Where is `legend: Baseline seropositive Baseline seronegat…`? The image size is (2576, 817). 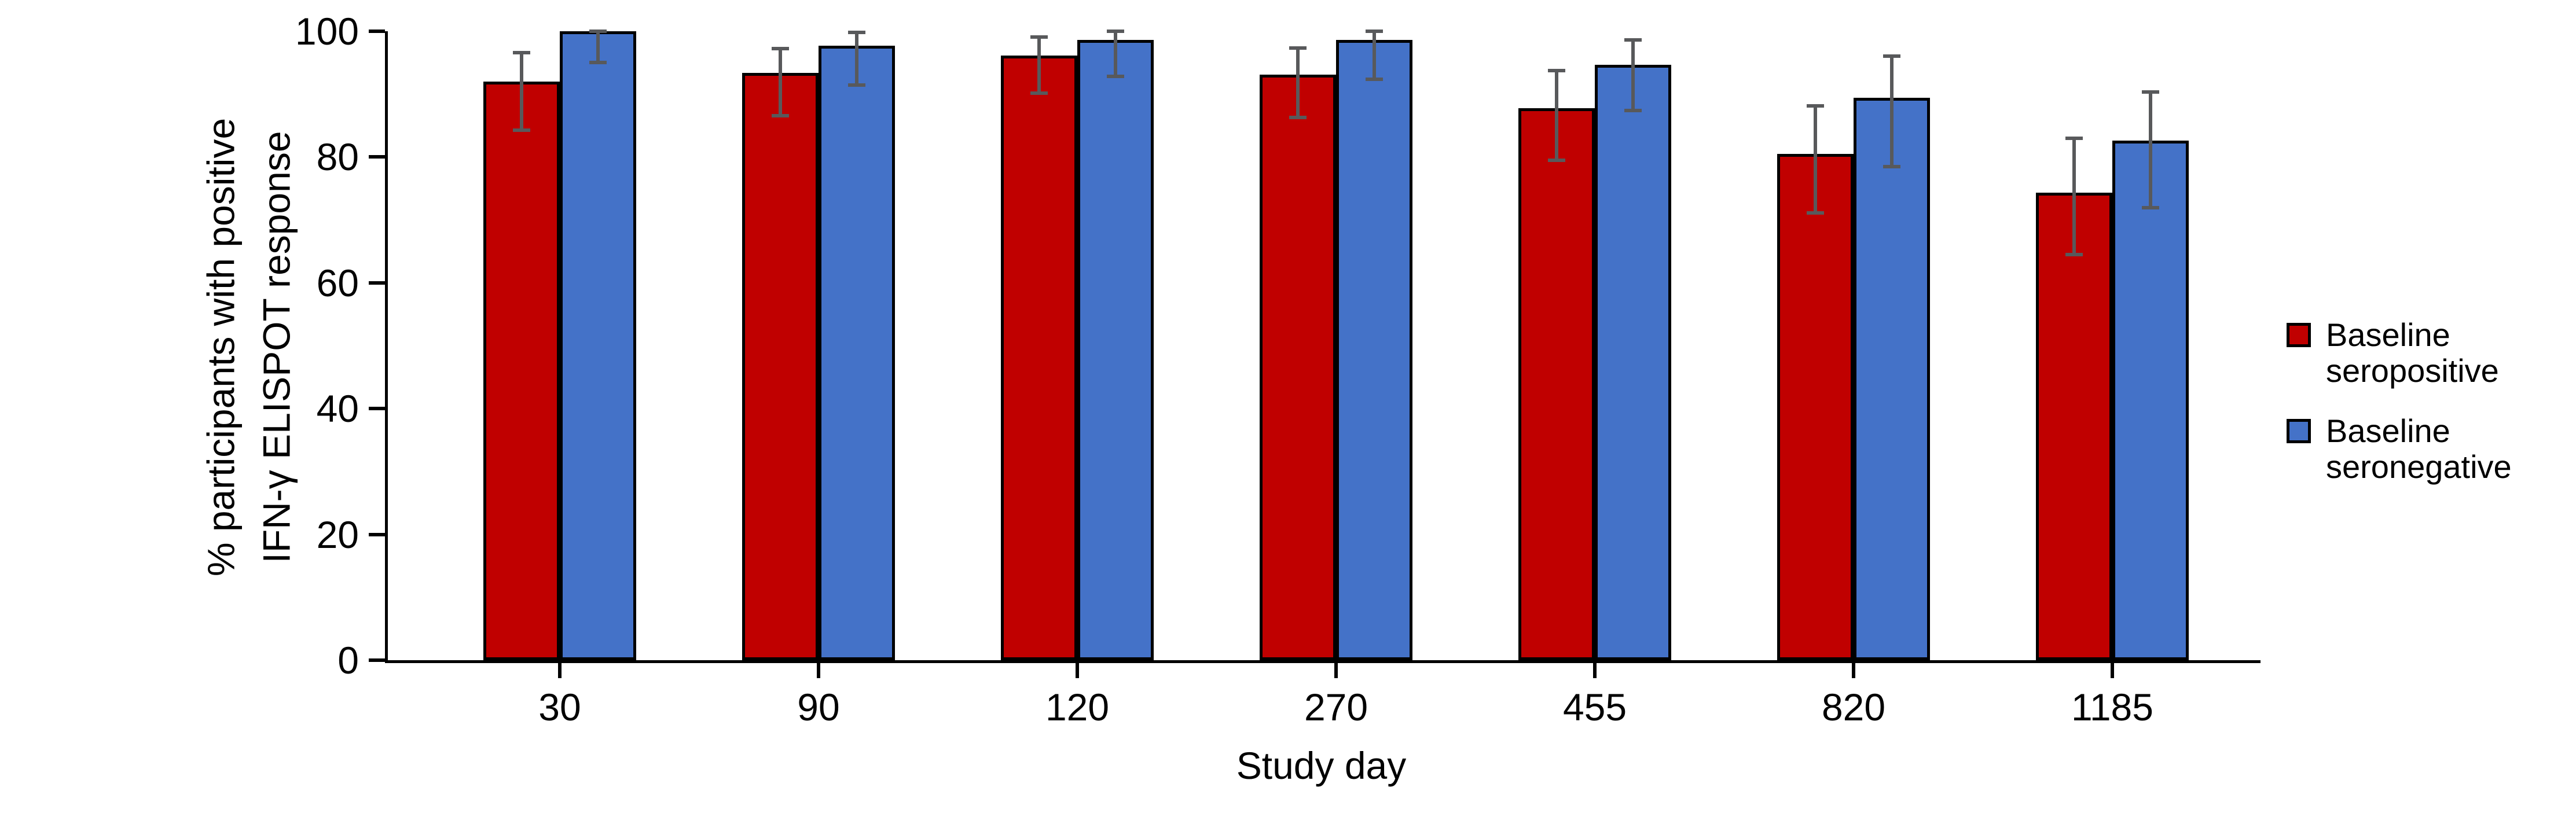 legend: Baseline seropositive Baseline seronegat… is located at coordinates (2399, 413).